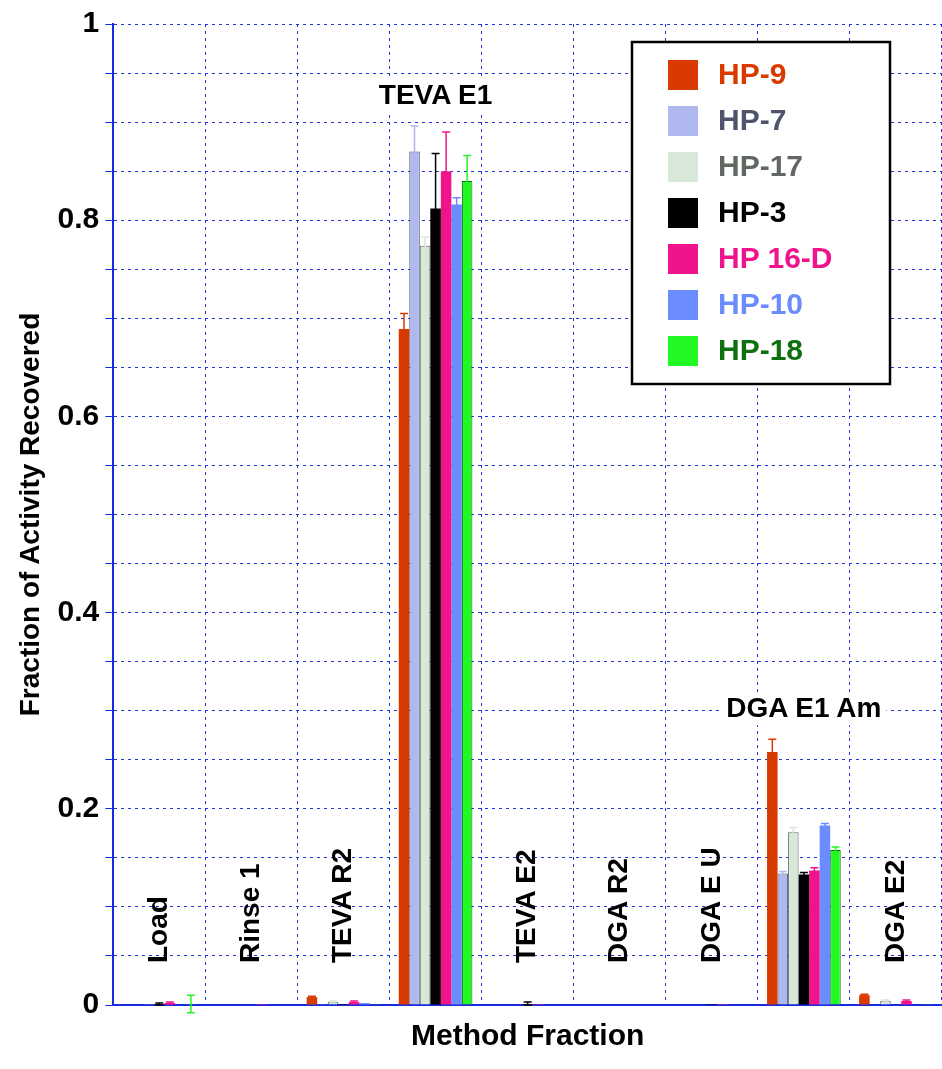  What do you see at coordinates (526, 906) in the screenshot?
I see `x-tick-label: TEVA E2` at bounding box center [526, 906].